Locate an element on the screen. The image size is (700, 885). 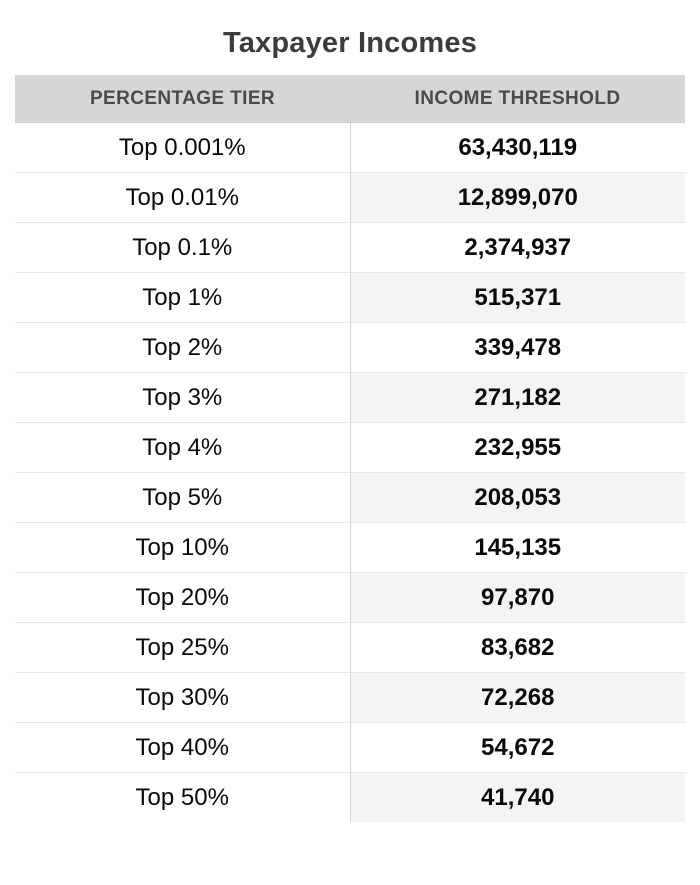
table-row: Top 4% 232,955 is located at coordinates (350, 447).